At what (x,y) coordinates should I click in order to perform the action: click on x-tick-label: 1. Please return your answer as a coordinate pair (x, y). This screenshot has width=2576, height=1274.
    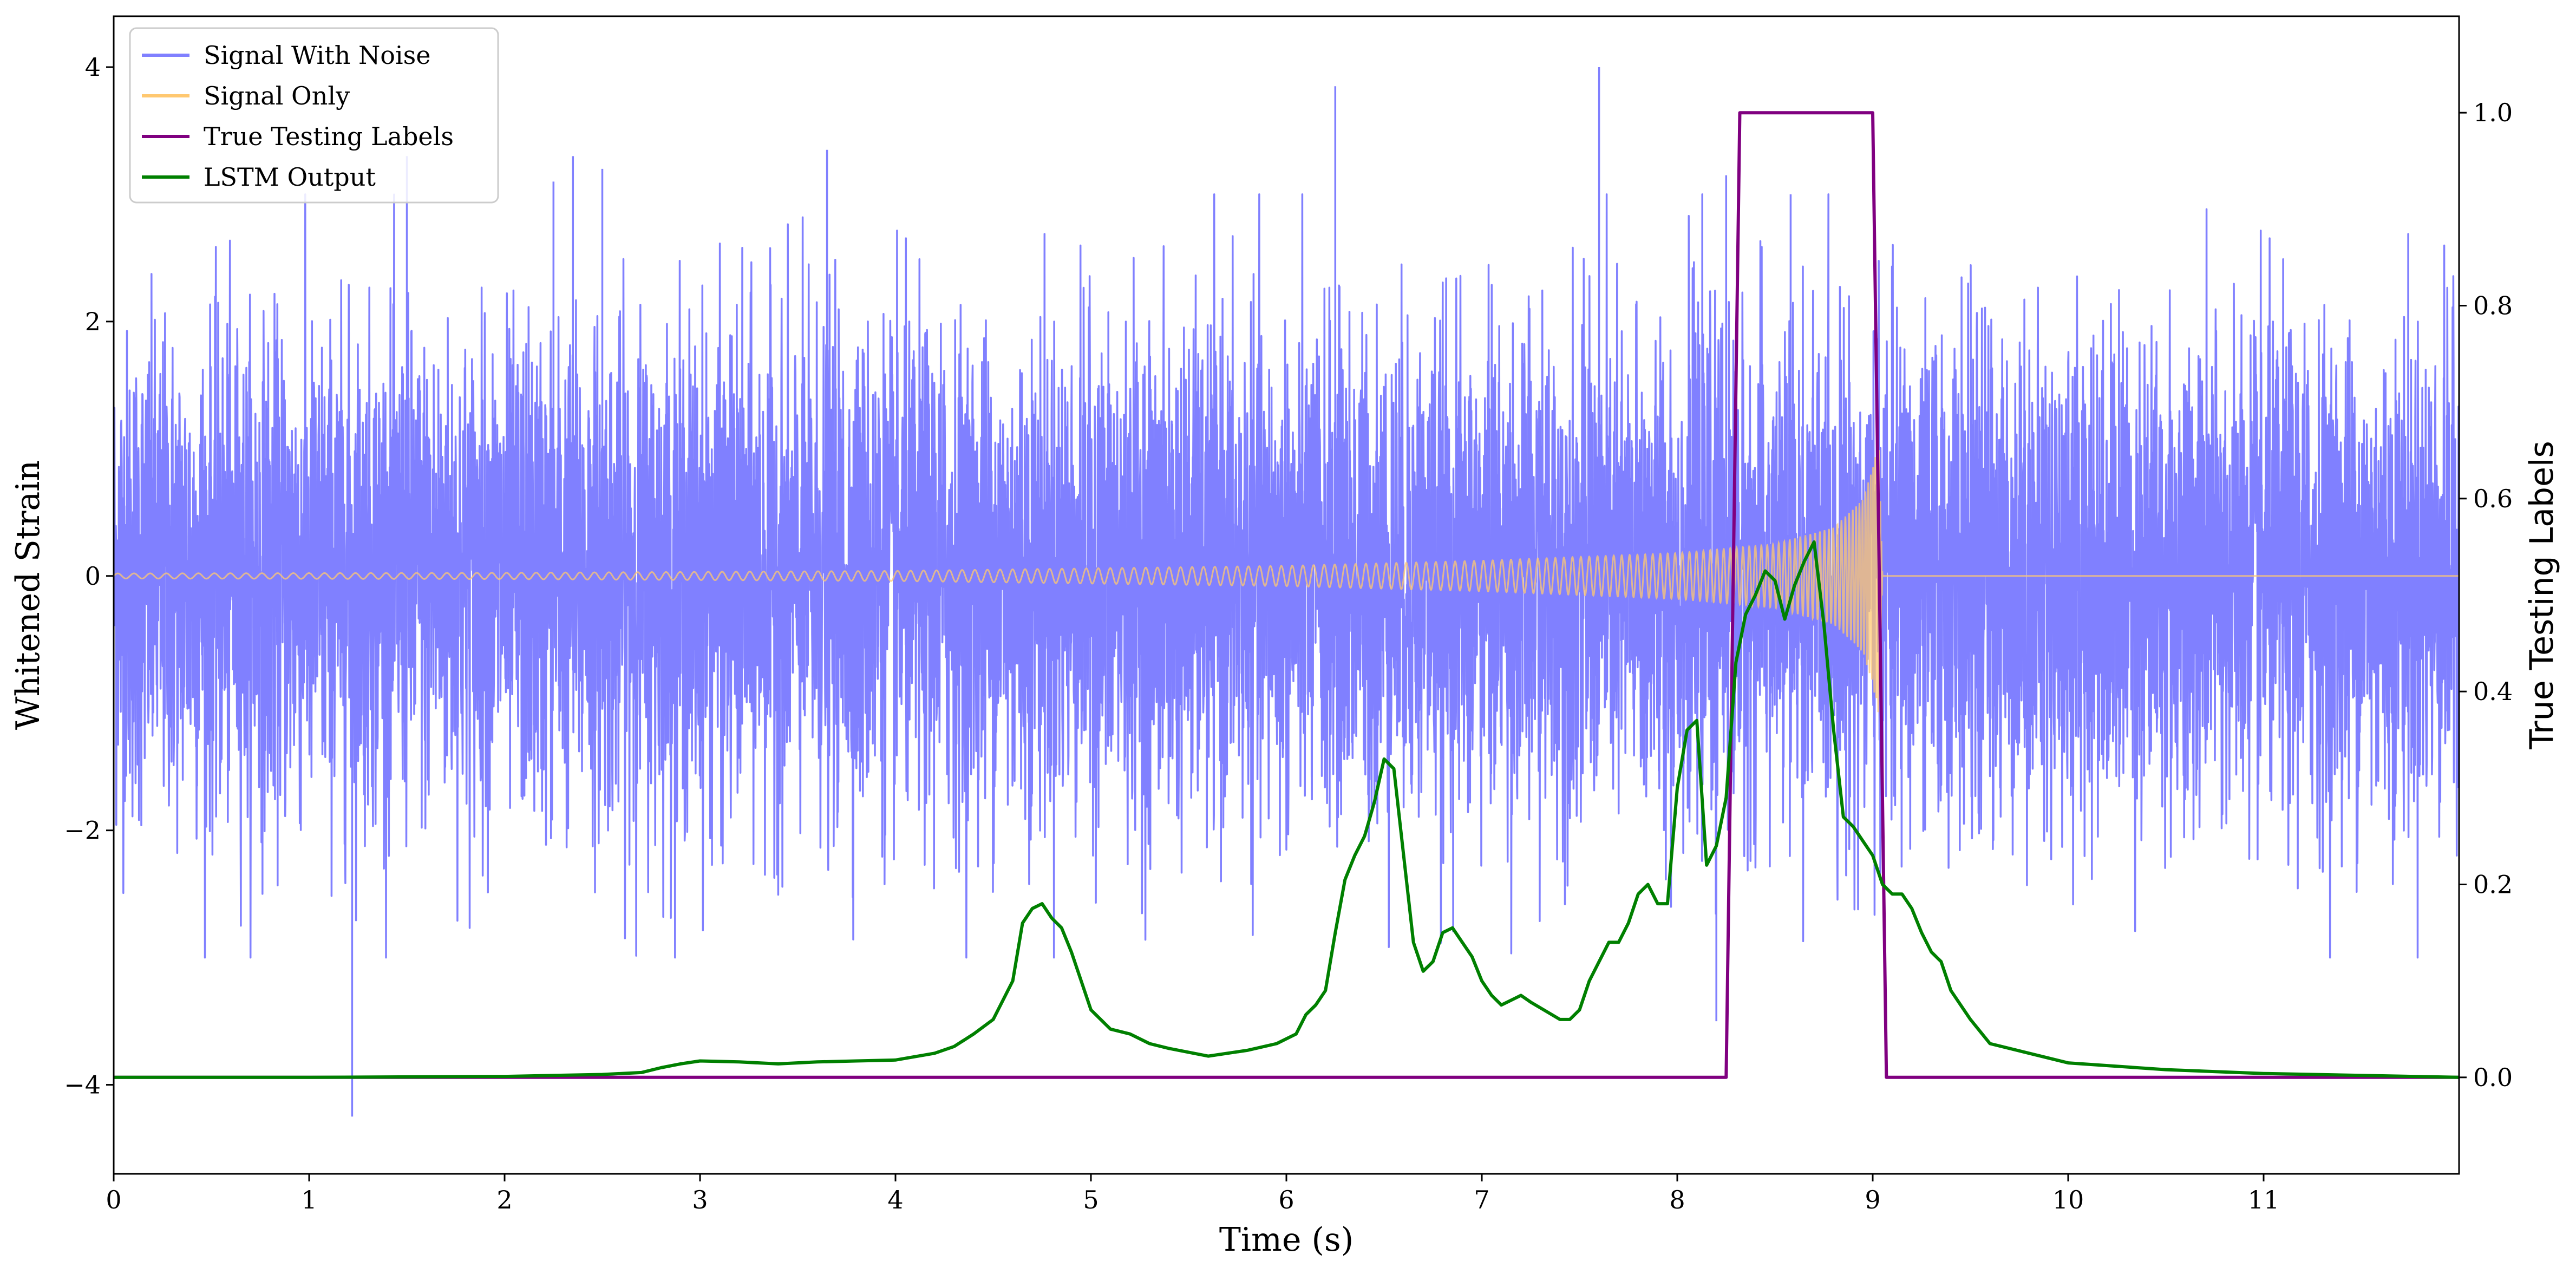
    Looking at the image, I should click on (309, 1199).